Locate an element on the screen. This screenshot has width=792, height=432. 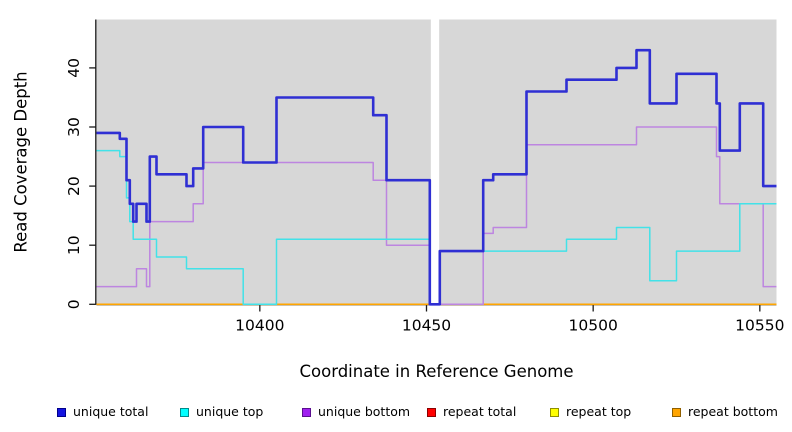
y-tick-label: 30 is located at coordinates (74, 127).